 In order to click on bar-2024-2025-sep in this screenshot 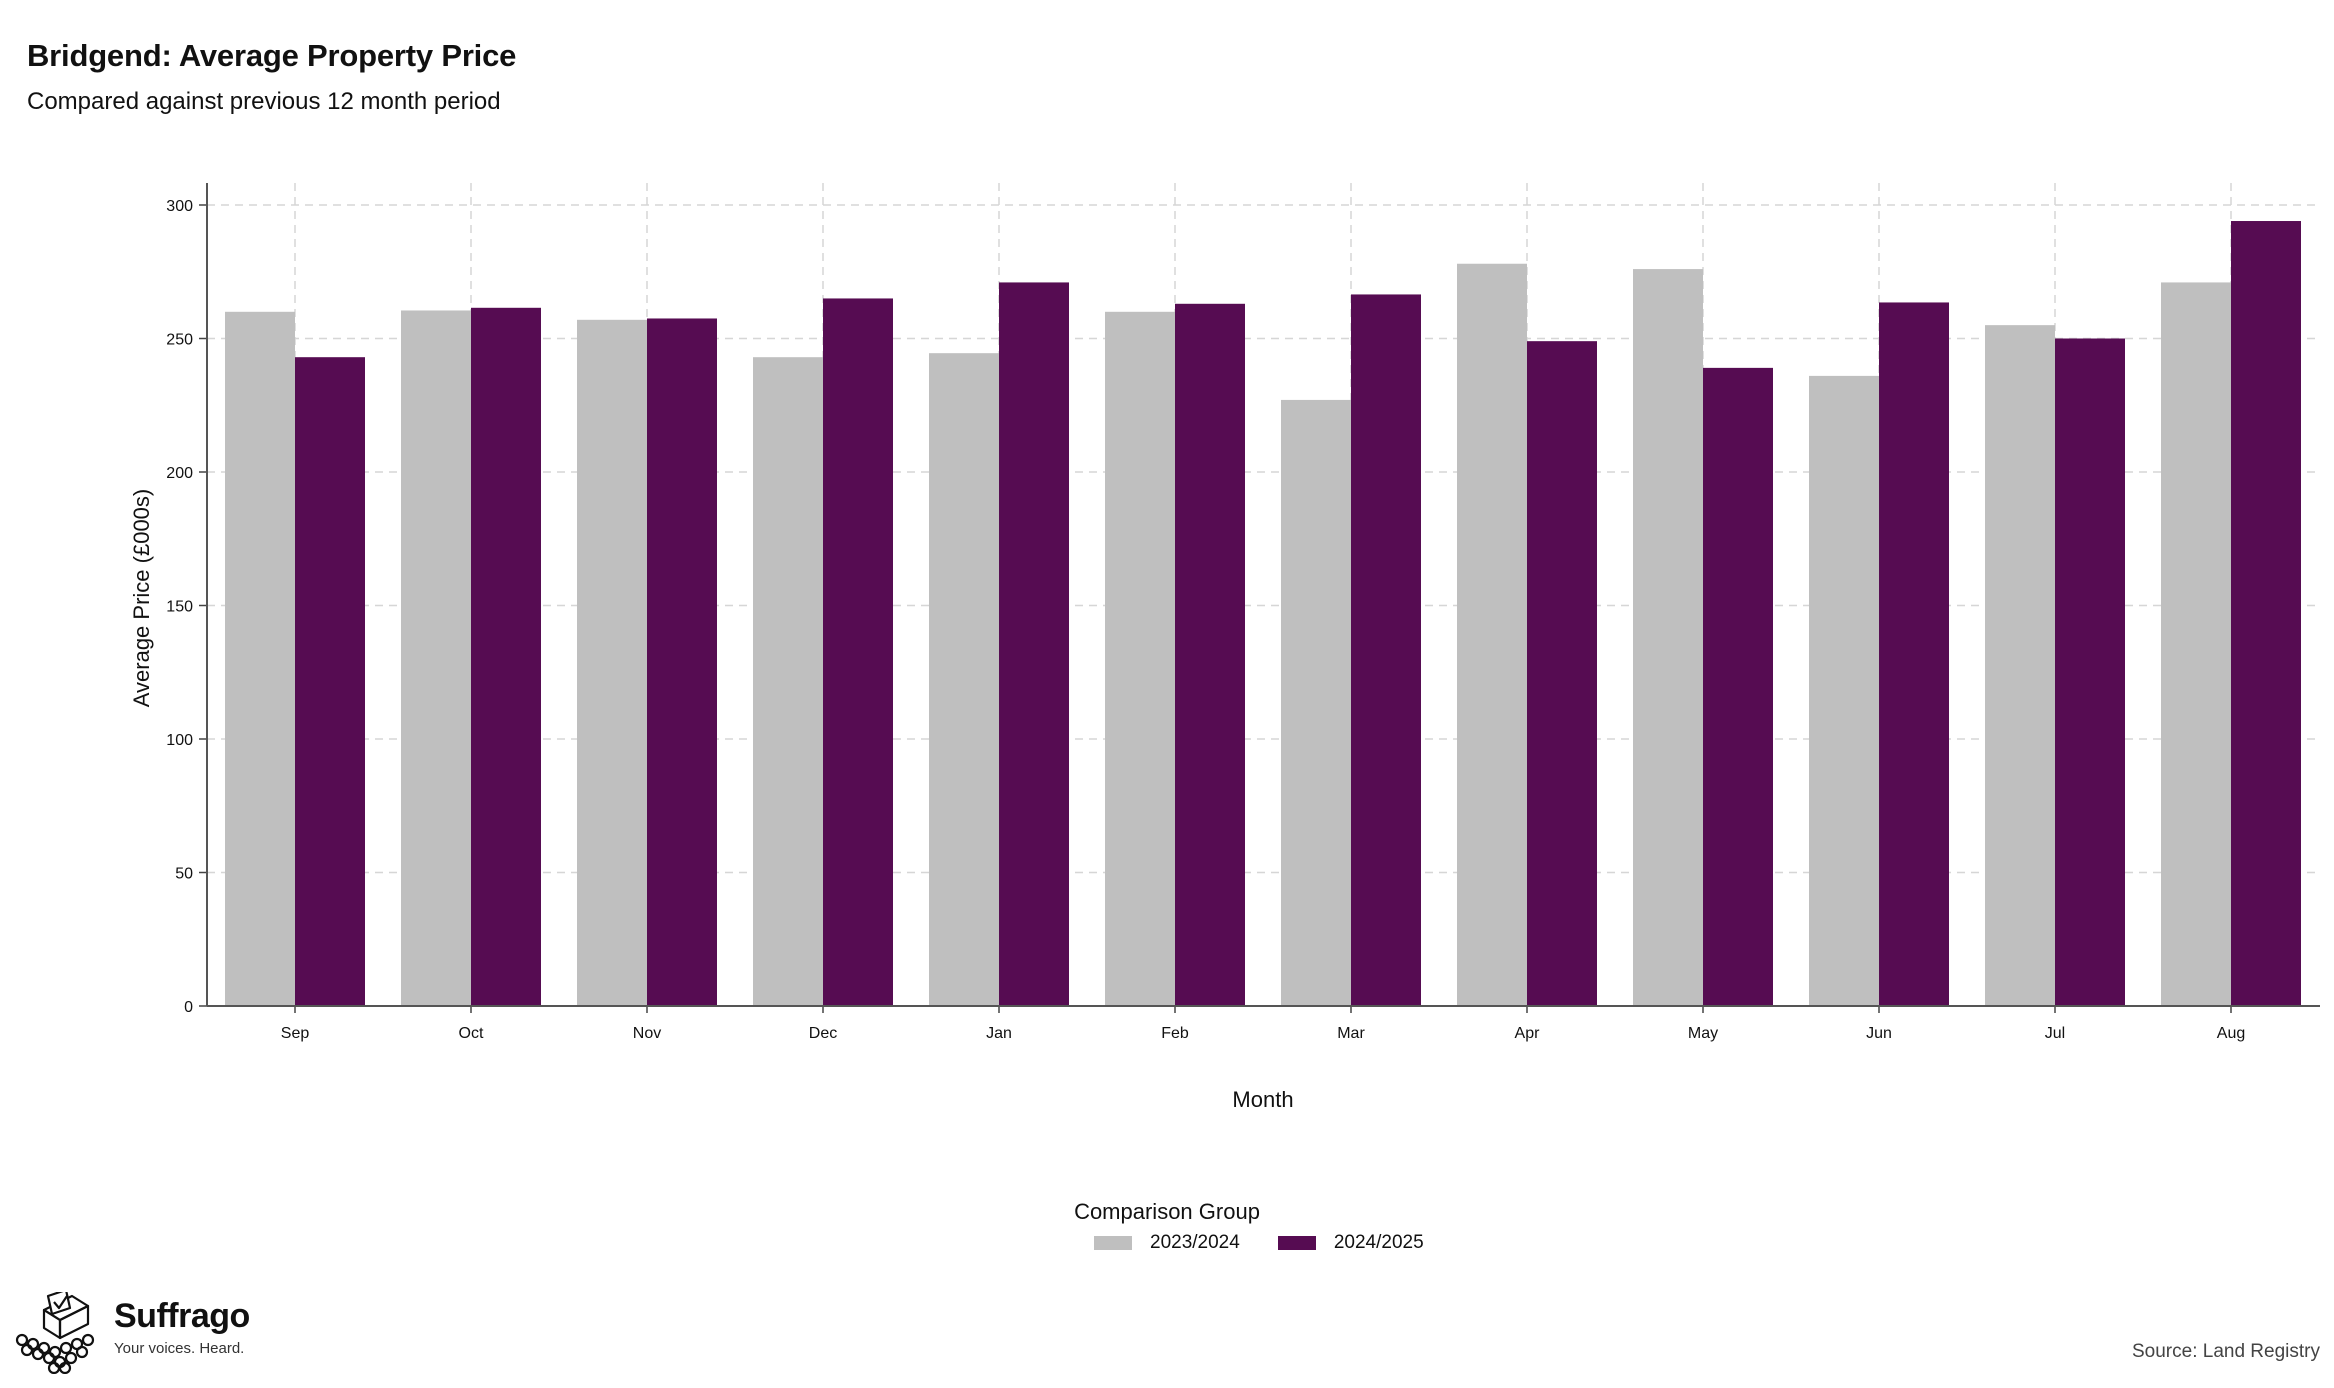, I will do `click(330, 681)`.